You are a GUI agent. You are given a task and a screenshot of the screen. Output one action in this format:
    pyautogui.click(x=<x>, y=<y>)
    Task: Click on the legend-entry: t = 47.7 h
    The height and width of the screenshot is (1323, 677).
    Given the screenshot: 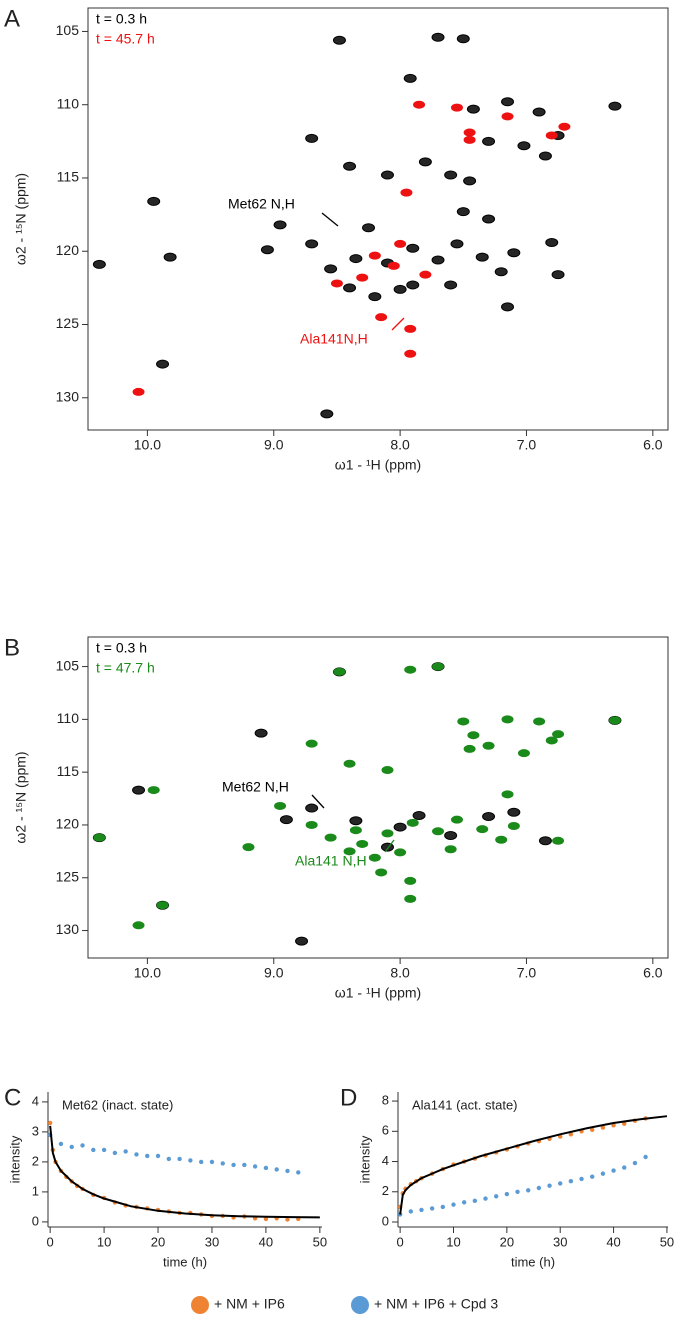 What is the action you would take?
    pyautogui.click(x=125, y=668)
    